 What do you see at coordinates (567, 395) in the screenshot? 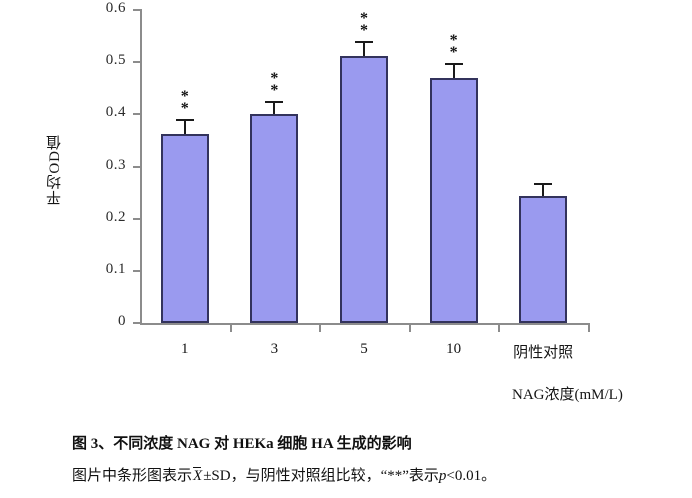
I see `x-axis-title: NAG浓度(mM/L)` at bounding box center [567, 395].